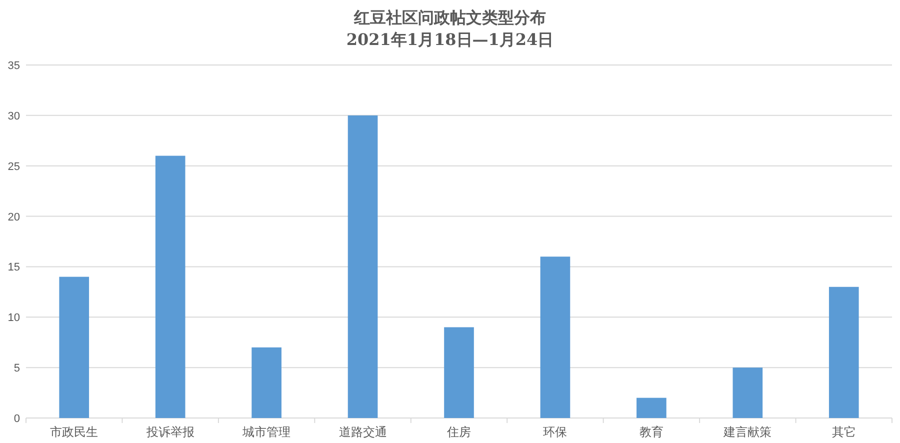 The height and width of the screenshot is (443, 900). Describe the element at coordinates (450, 39) in the screenshot. I see `subtitle: 2021年1月18日—1月24日` at that location.